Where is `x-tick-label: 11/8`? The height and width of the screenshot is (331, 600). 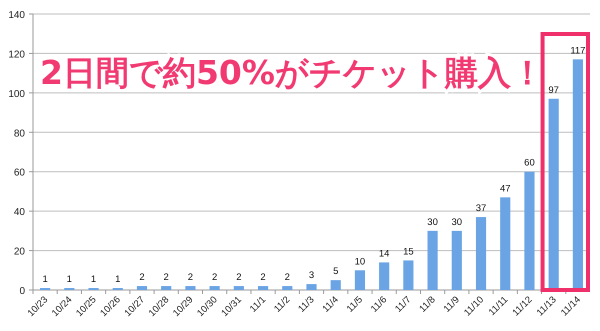
x-tick-label: 11/8 is located at coordinates (427, 304).